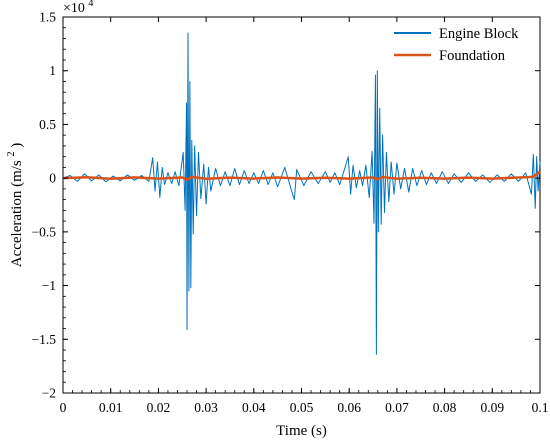 The height and width of the screenshot is (441, 550). What do you see at coordinates (206, 407) in the screenshot?
I see `x-tick-label: 0.03` at bounding box center [206, 407].